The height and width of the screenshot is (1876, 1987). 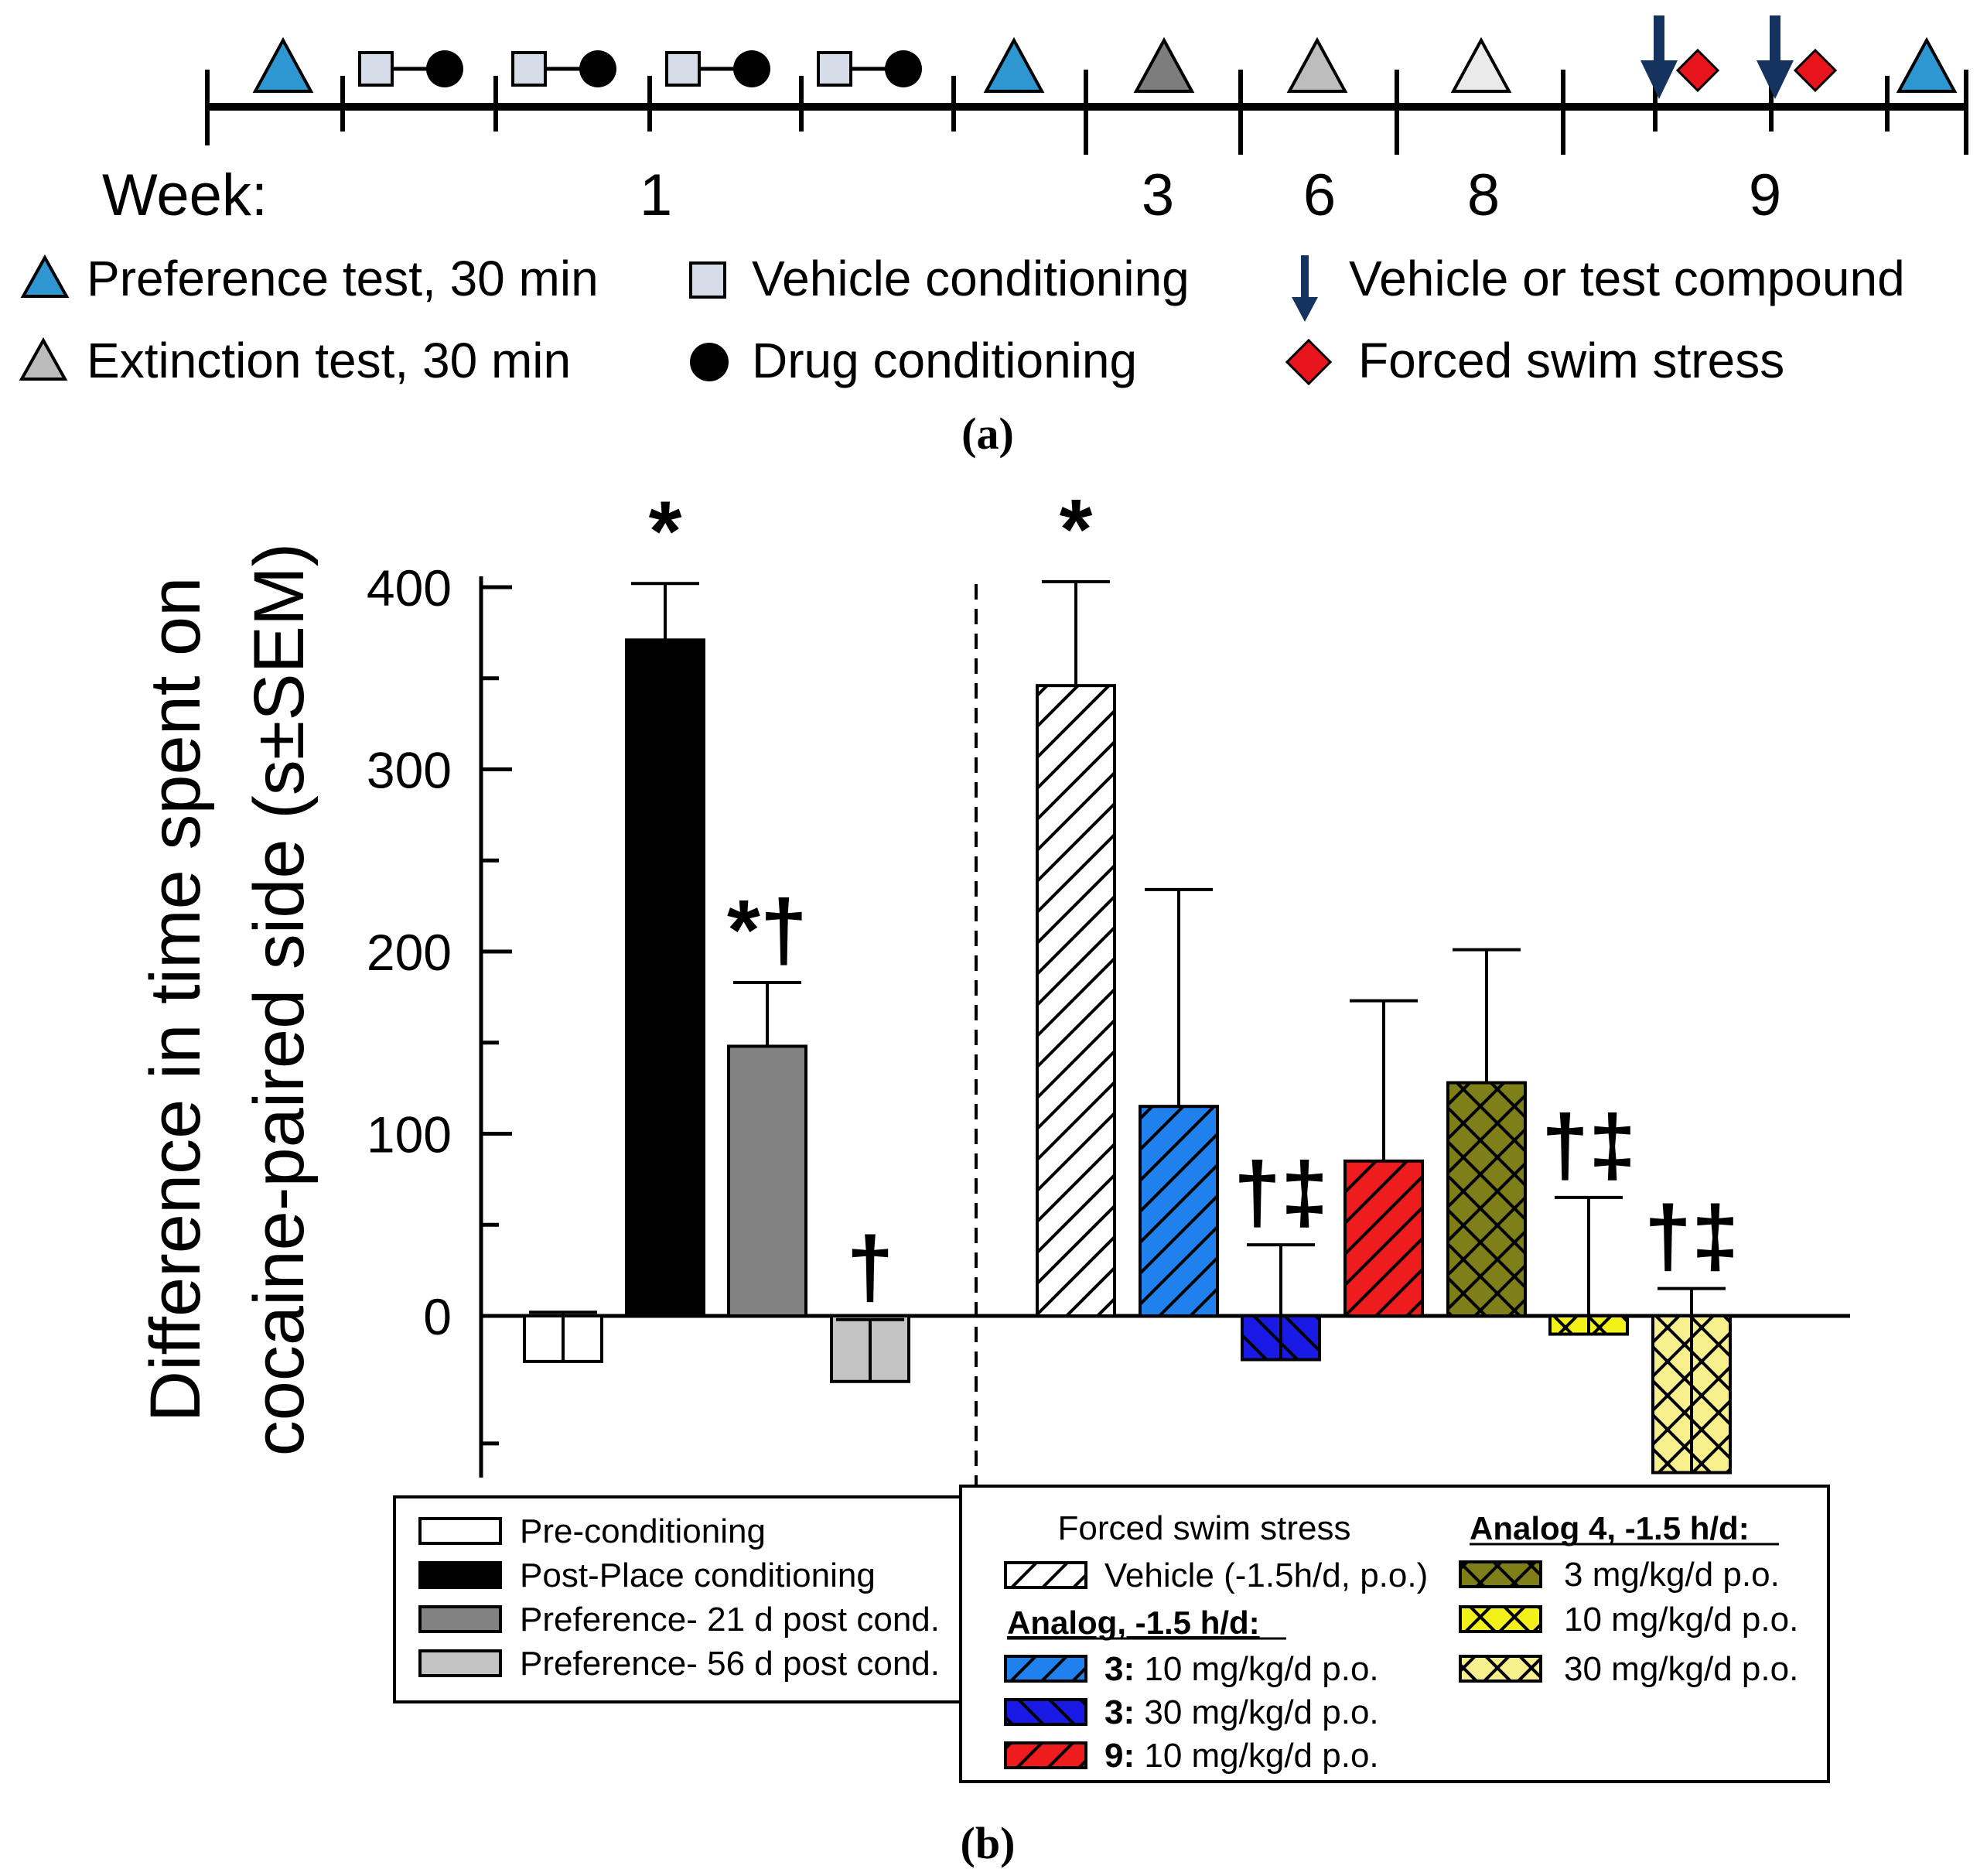 I want to click on vehicle-compound-legend-label: Vehicle or test compound, so click(x=1627, y=278).